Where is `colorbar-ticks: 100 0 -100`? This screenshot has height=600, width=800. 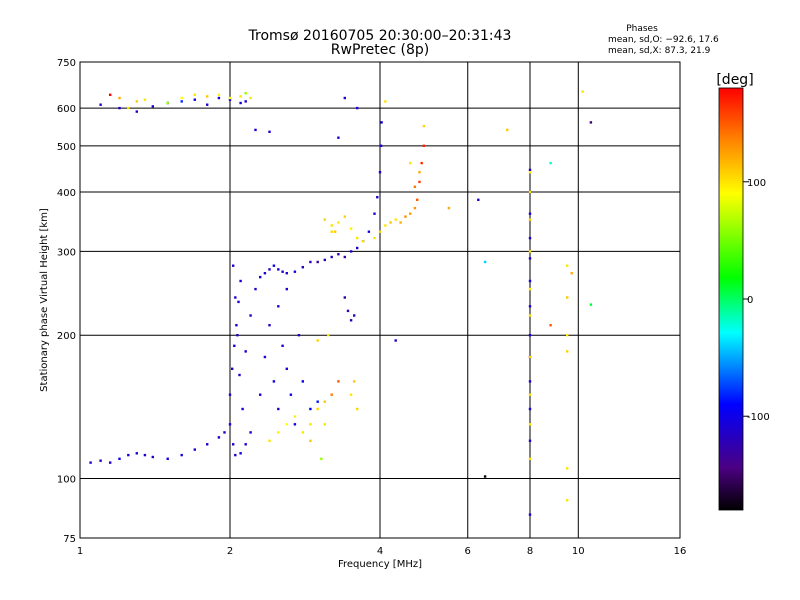
colorbar-ticks: 100 0 -100 is located at coordinates (756, 300).